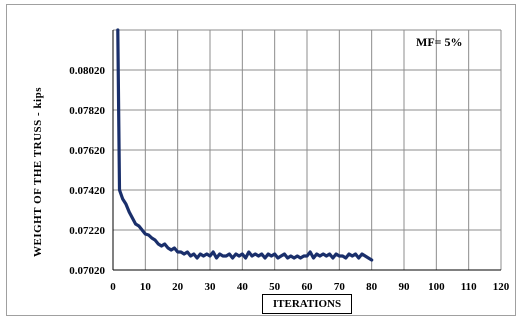 This screenshot has height=320, width=522. What do you see at coordinates (372, 287) in the screenshot?
I see `x-tick-label-8: 80` at bounding box center [372, 287].